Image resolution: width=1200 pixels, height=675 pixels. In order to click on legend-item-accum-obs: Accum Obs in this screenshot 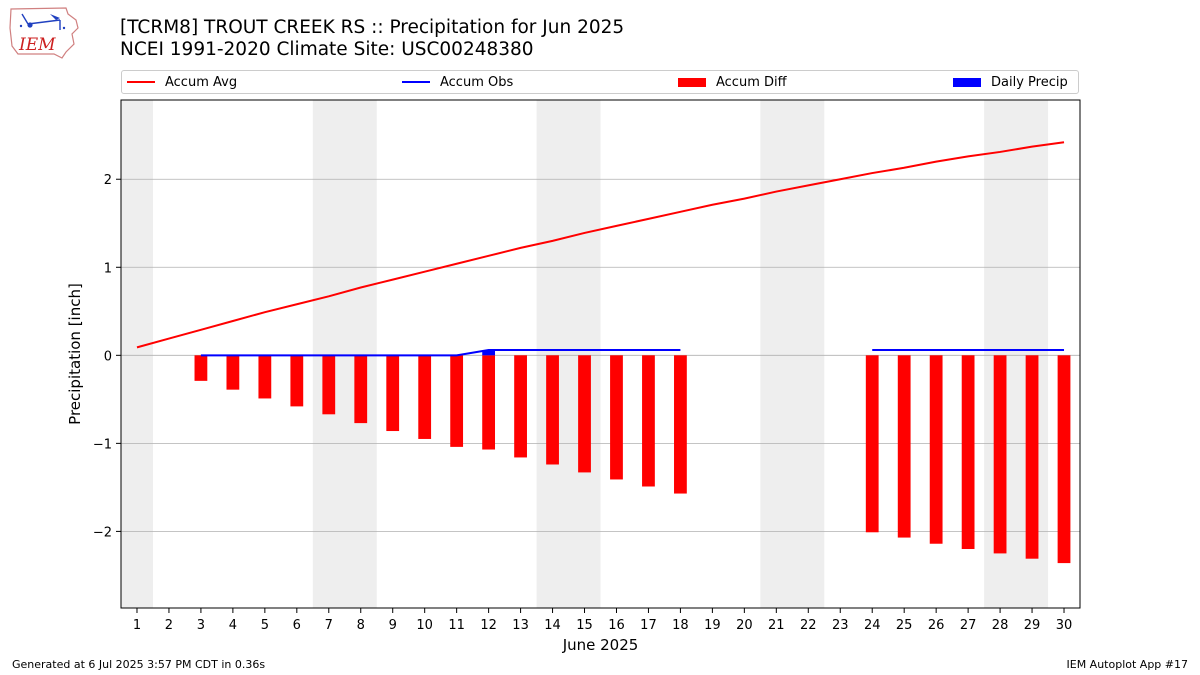, I will do `click(457, 82)`.